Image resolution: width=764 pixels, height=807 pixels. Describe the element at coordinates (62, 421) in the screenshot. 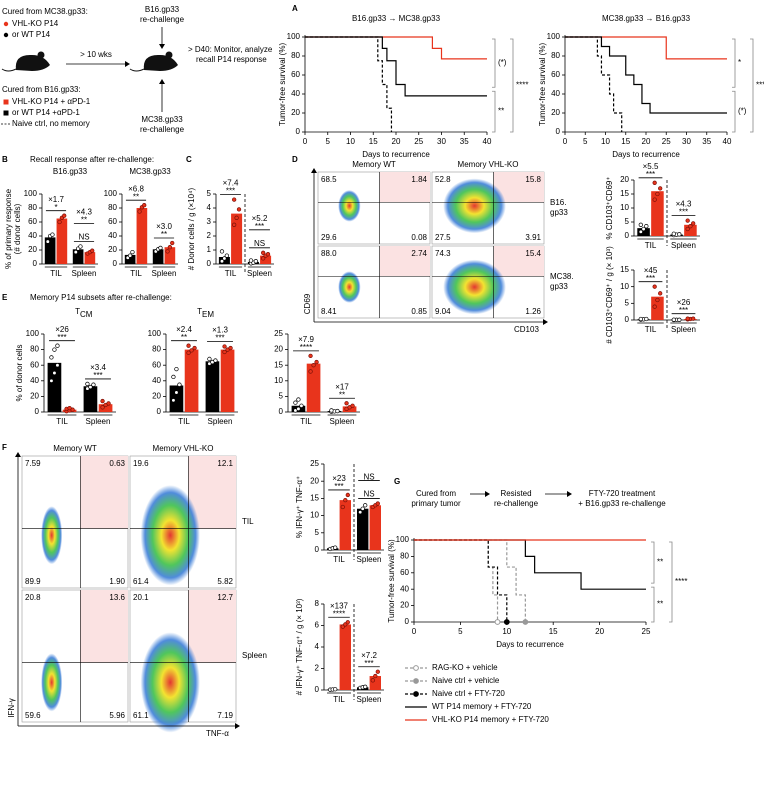

I see `category-label: TIL` at that location.